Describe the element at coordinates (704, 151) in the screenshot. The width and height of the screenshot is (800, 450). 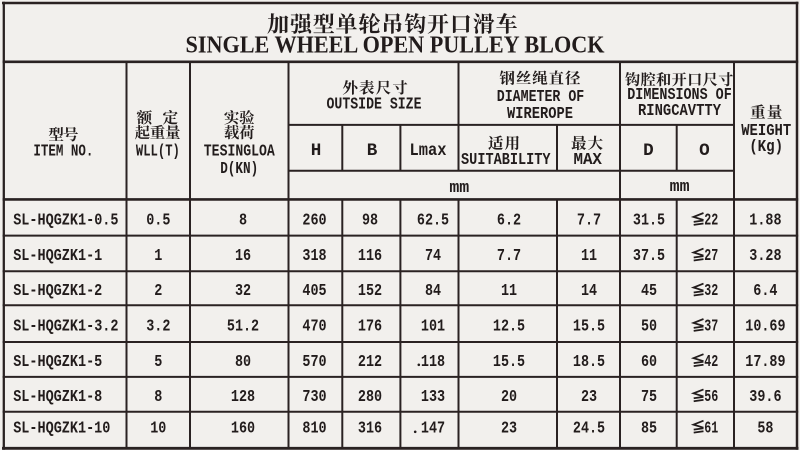
I see `svg-text: O` at that location.